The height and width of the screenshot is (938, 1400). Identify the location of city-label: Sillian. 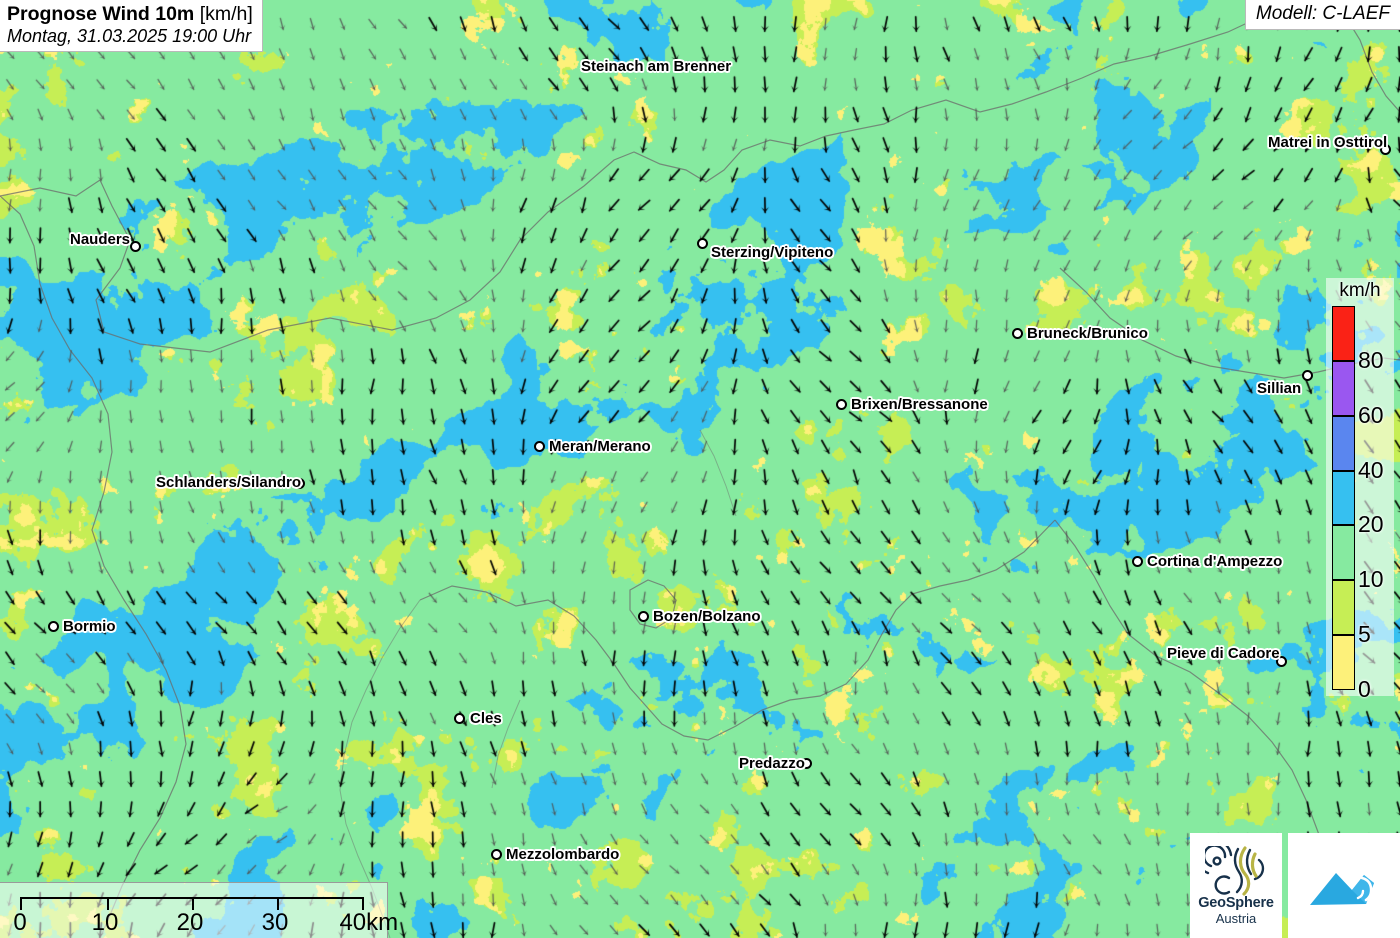
(1279, 388).